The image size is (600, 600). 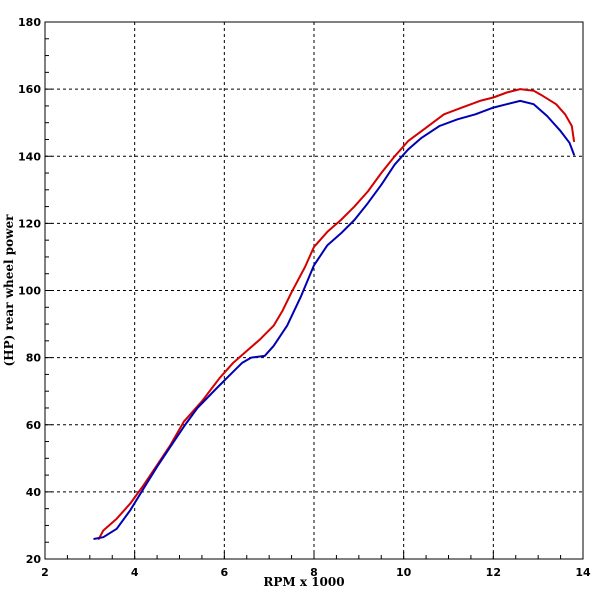 What do you see at coordinates (29, 223) in the screenshot?
I see `y-tick-label: 120` at bounding box center [29, 223].